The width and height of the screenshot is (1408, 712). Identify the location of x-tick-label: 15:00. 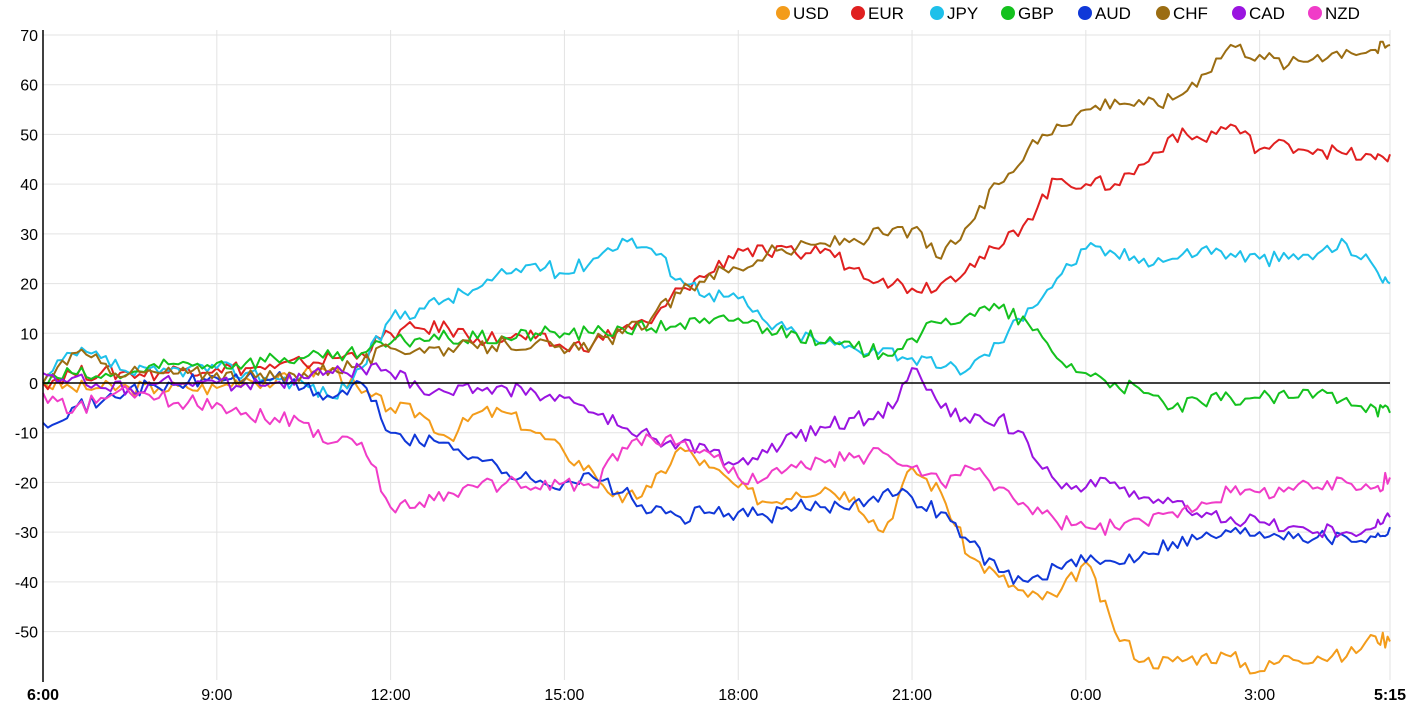
(564, 695).